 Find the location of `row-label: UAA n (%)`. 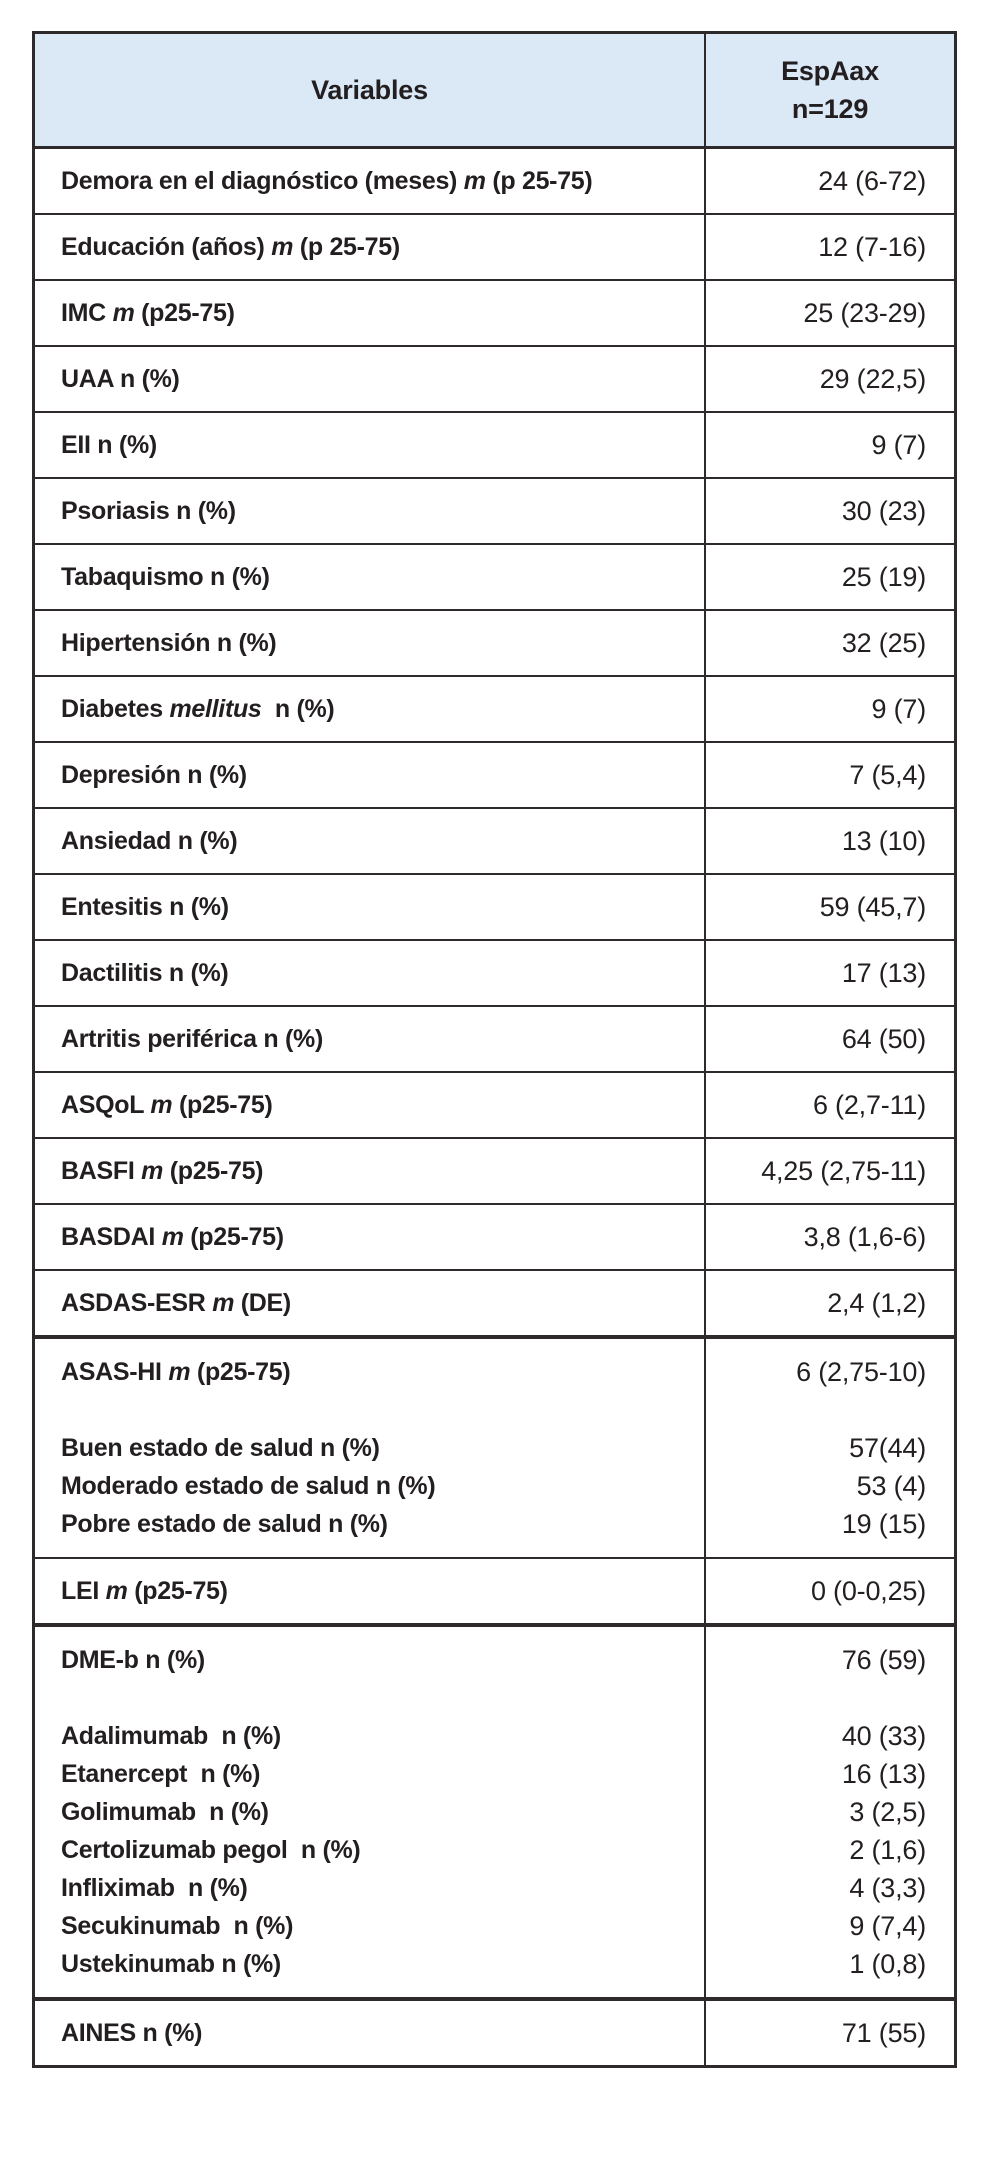

row-label: UAA n (%) is located at coordinates (378, 379).